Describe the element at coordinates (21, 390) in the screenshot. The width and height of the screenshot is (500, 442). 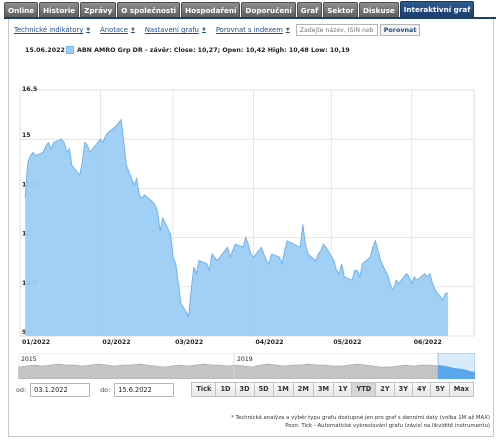
I see `from-label: od:` at that location.